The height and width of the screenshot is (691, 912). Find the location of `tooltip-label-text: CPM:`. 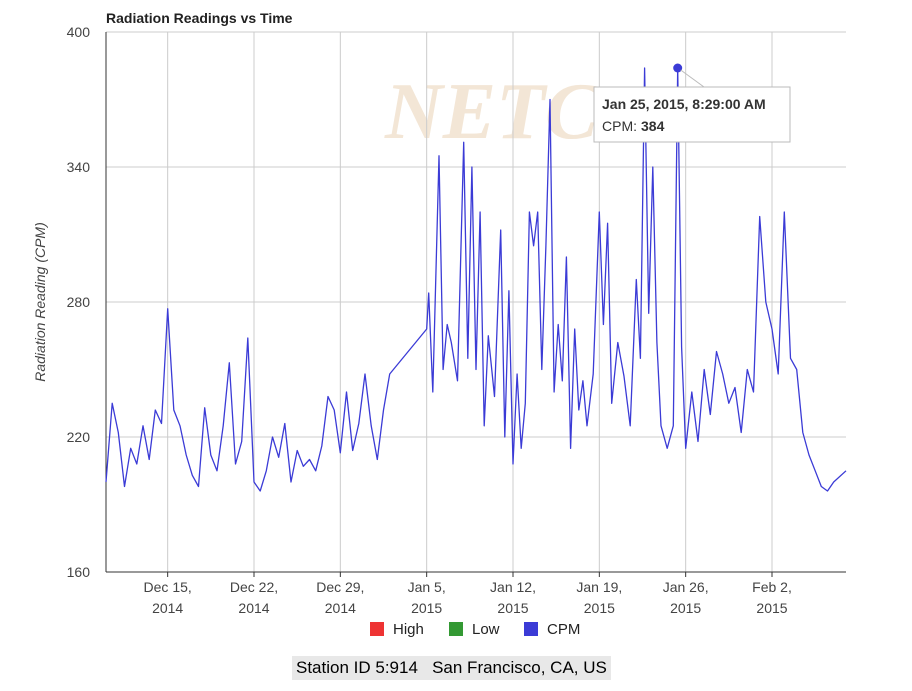

tooltip-label-text: CPM: is located at coordinates (619, 126).